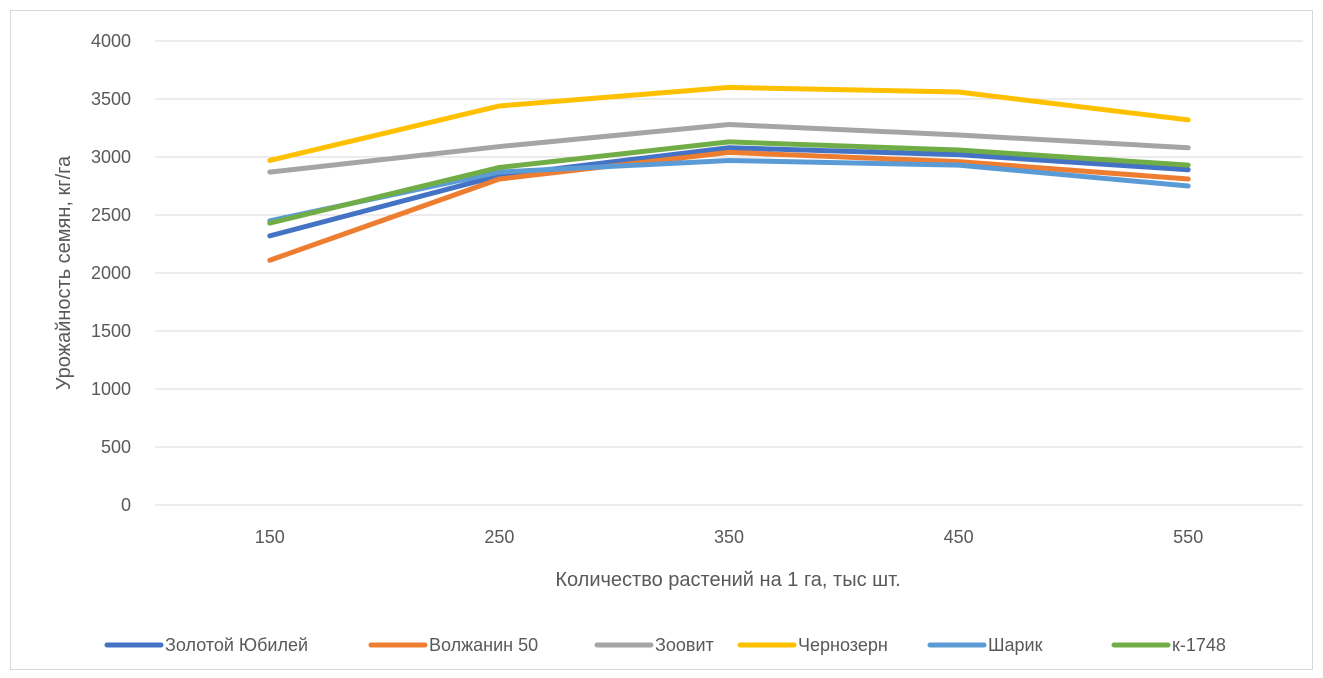 The image size is (1323, 678). What do you see at coordinates (727, 580) in the screenshot?
I see `x-axis-title: Количество растений на 1 га, тыс шт.` at bounding box center [727, 580].